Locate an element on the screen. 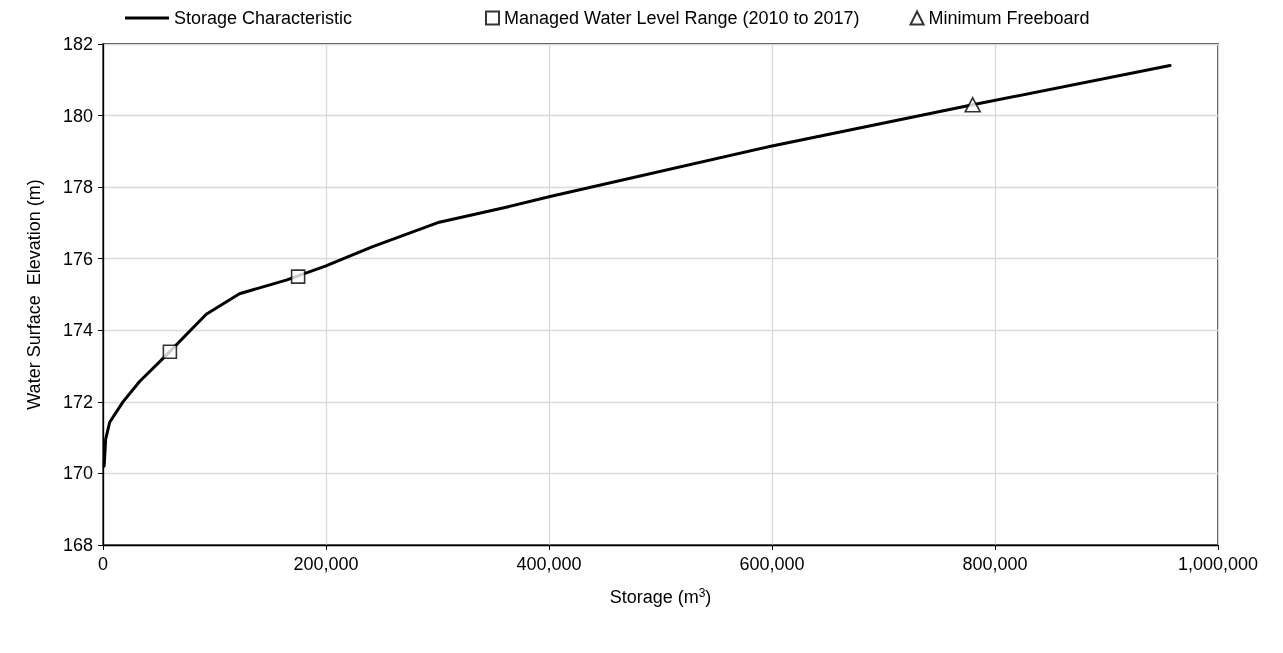  x-tick-label: 0 is located at coordinates (103, 564).